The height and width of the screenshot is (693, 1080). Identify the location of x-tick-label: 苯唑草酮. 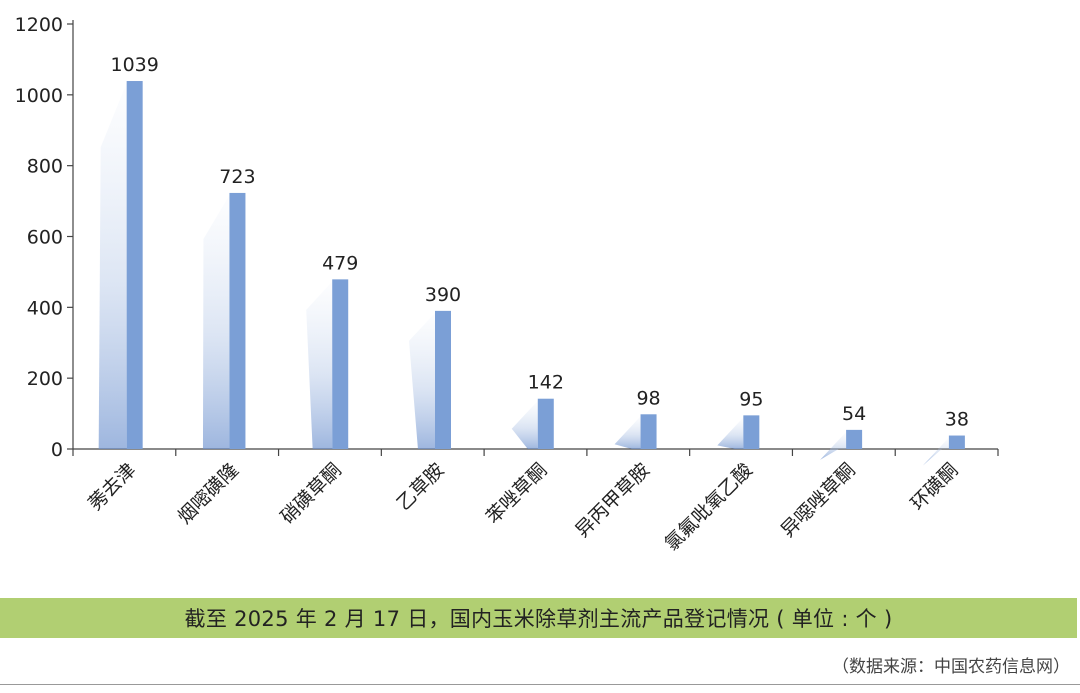
(516, 493).